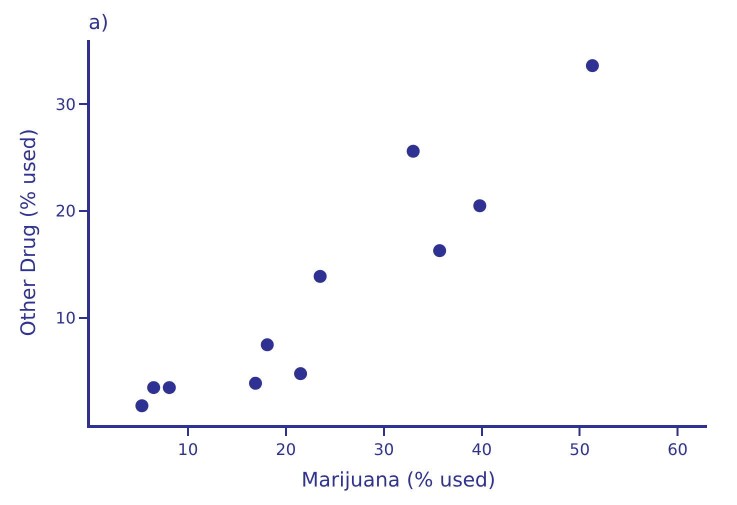 This screenshot has height=505, width=737. Describe the element at coordinates (677, 450) in the screenshot. I see `x-tick-label: 60` at that location.